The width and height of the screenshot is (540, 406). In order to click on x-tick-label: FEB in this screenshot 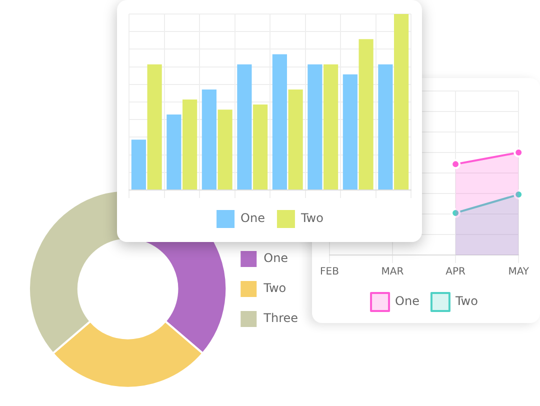, I will do `click(330, 272)`.